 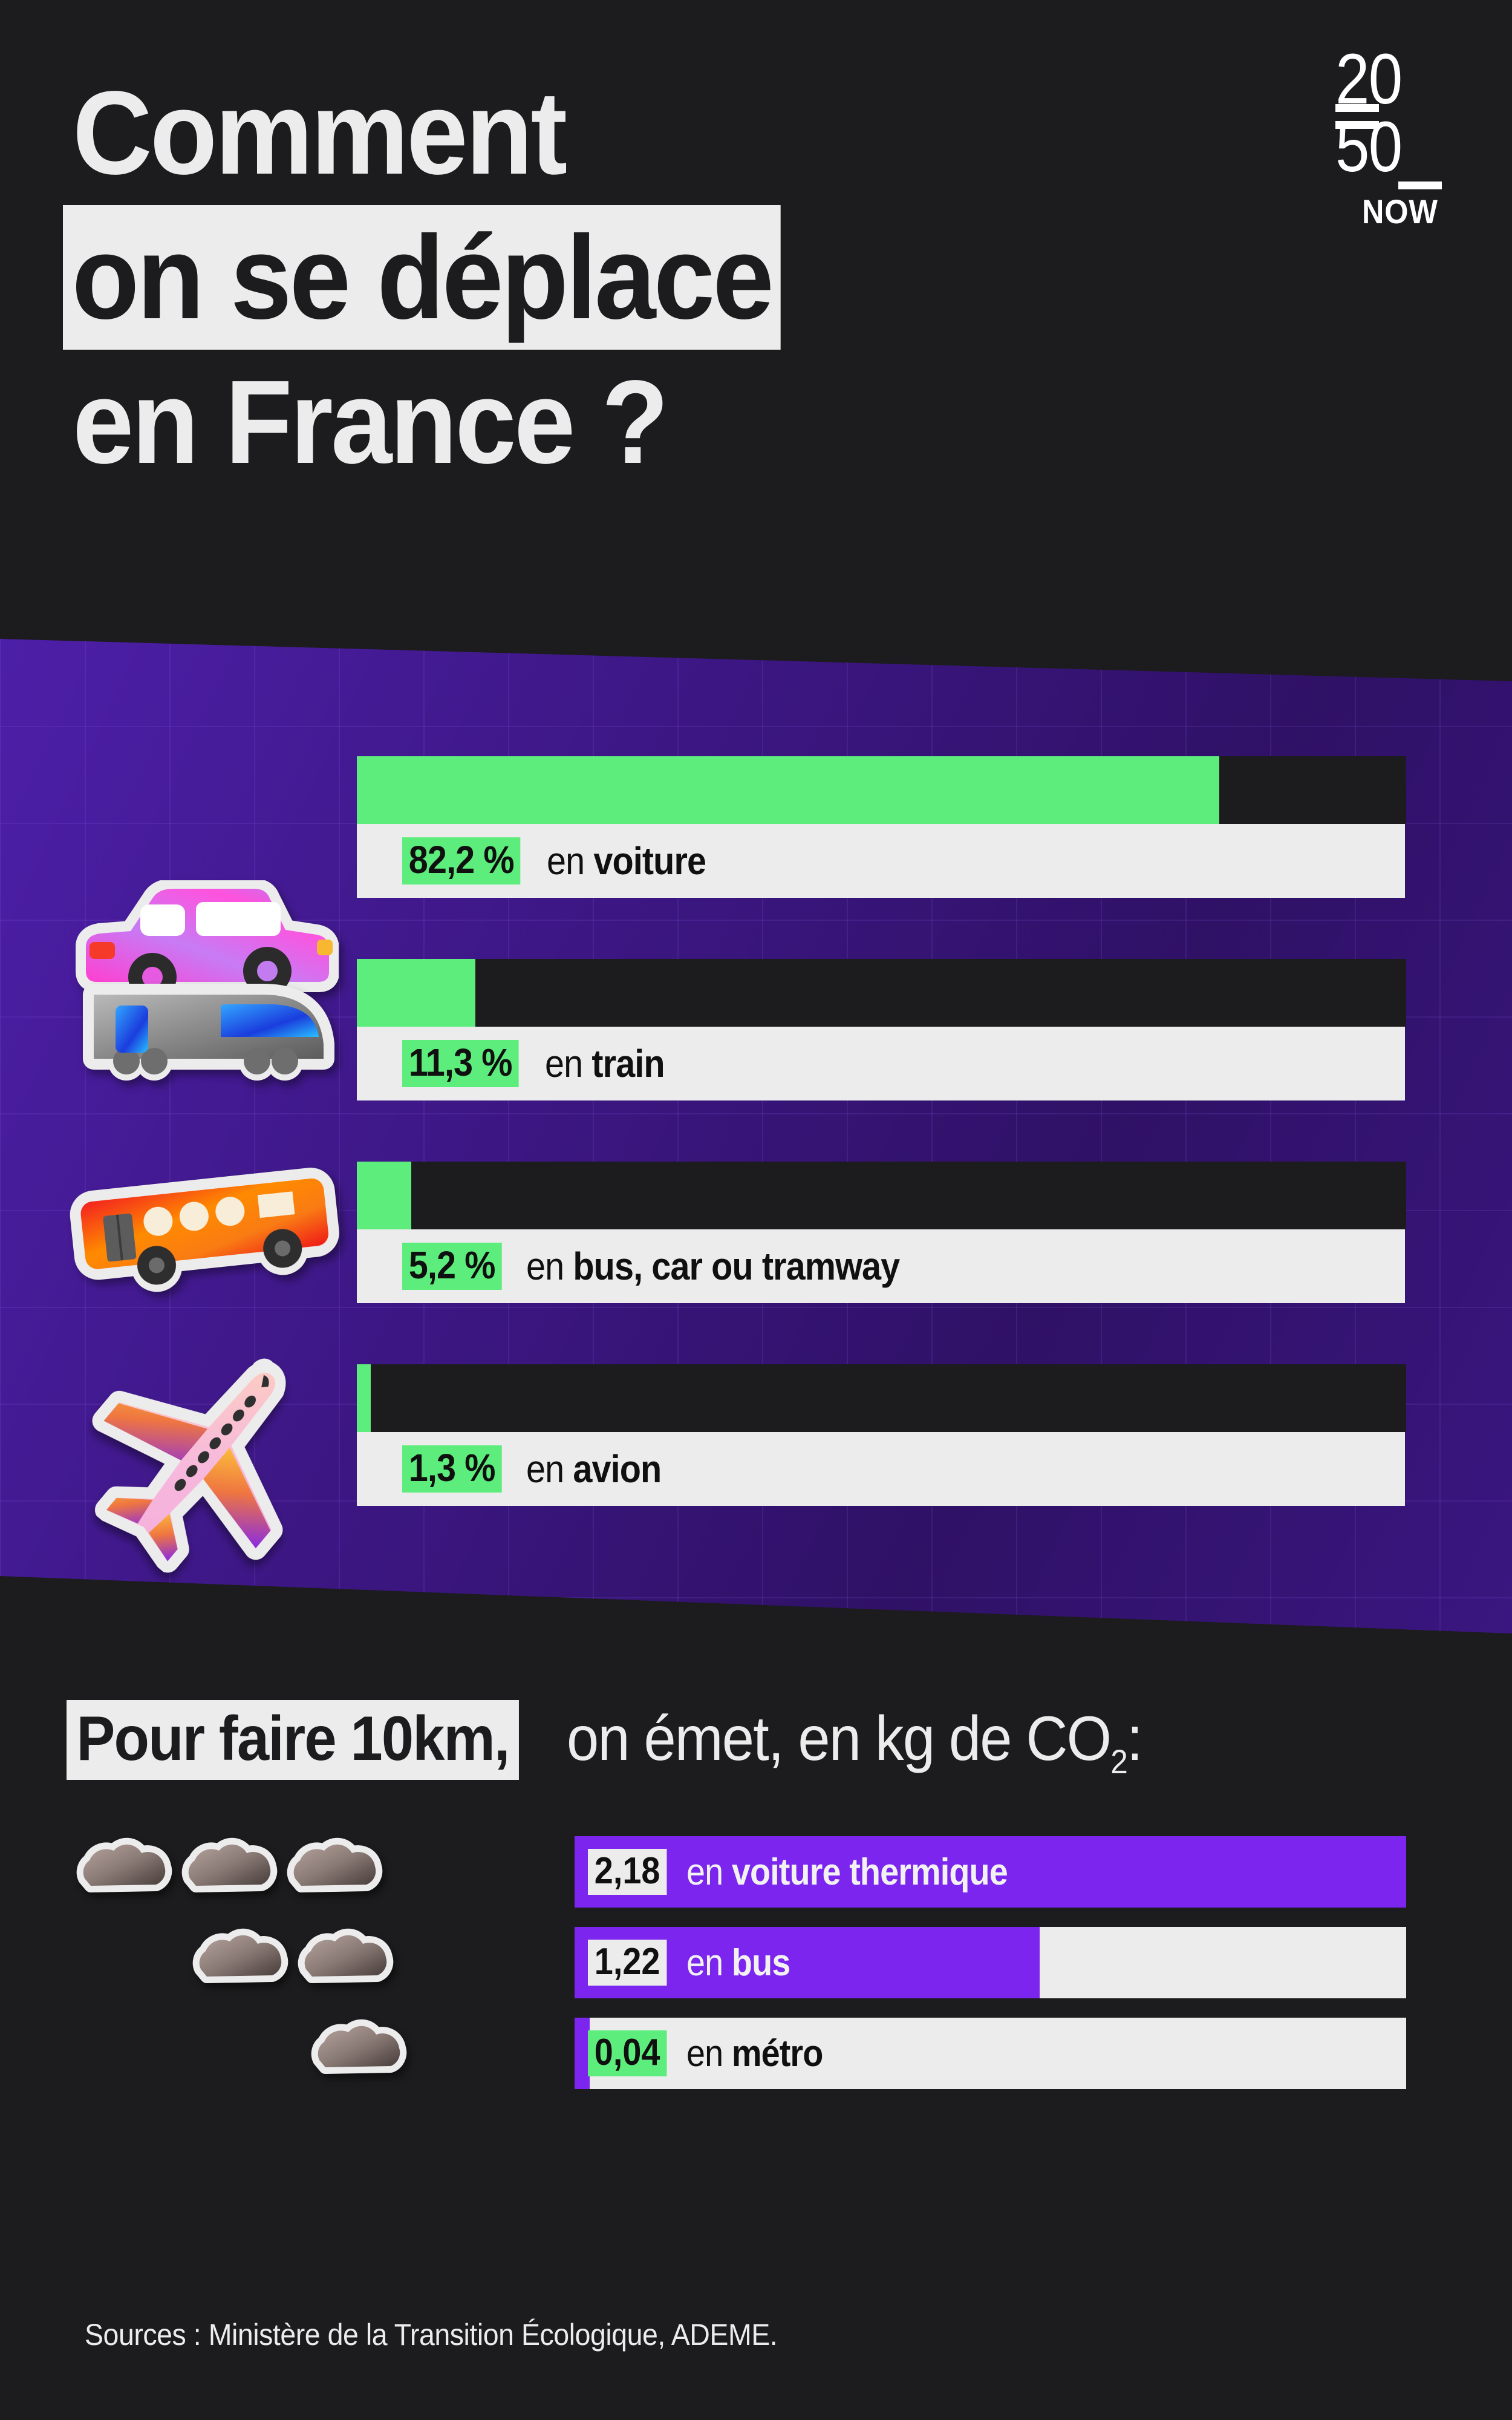 I want to click on value-label: 1,3 %, so click(x=452, y=1469).